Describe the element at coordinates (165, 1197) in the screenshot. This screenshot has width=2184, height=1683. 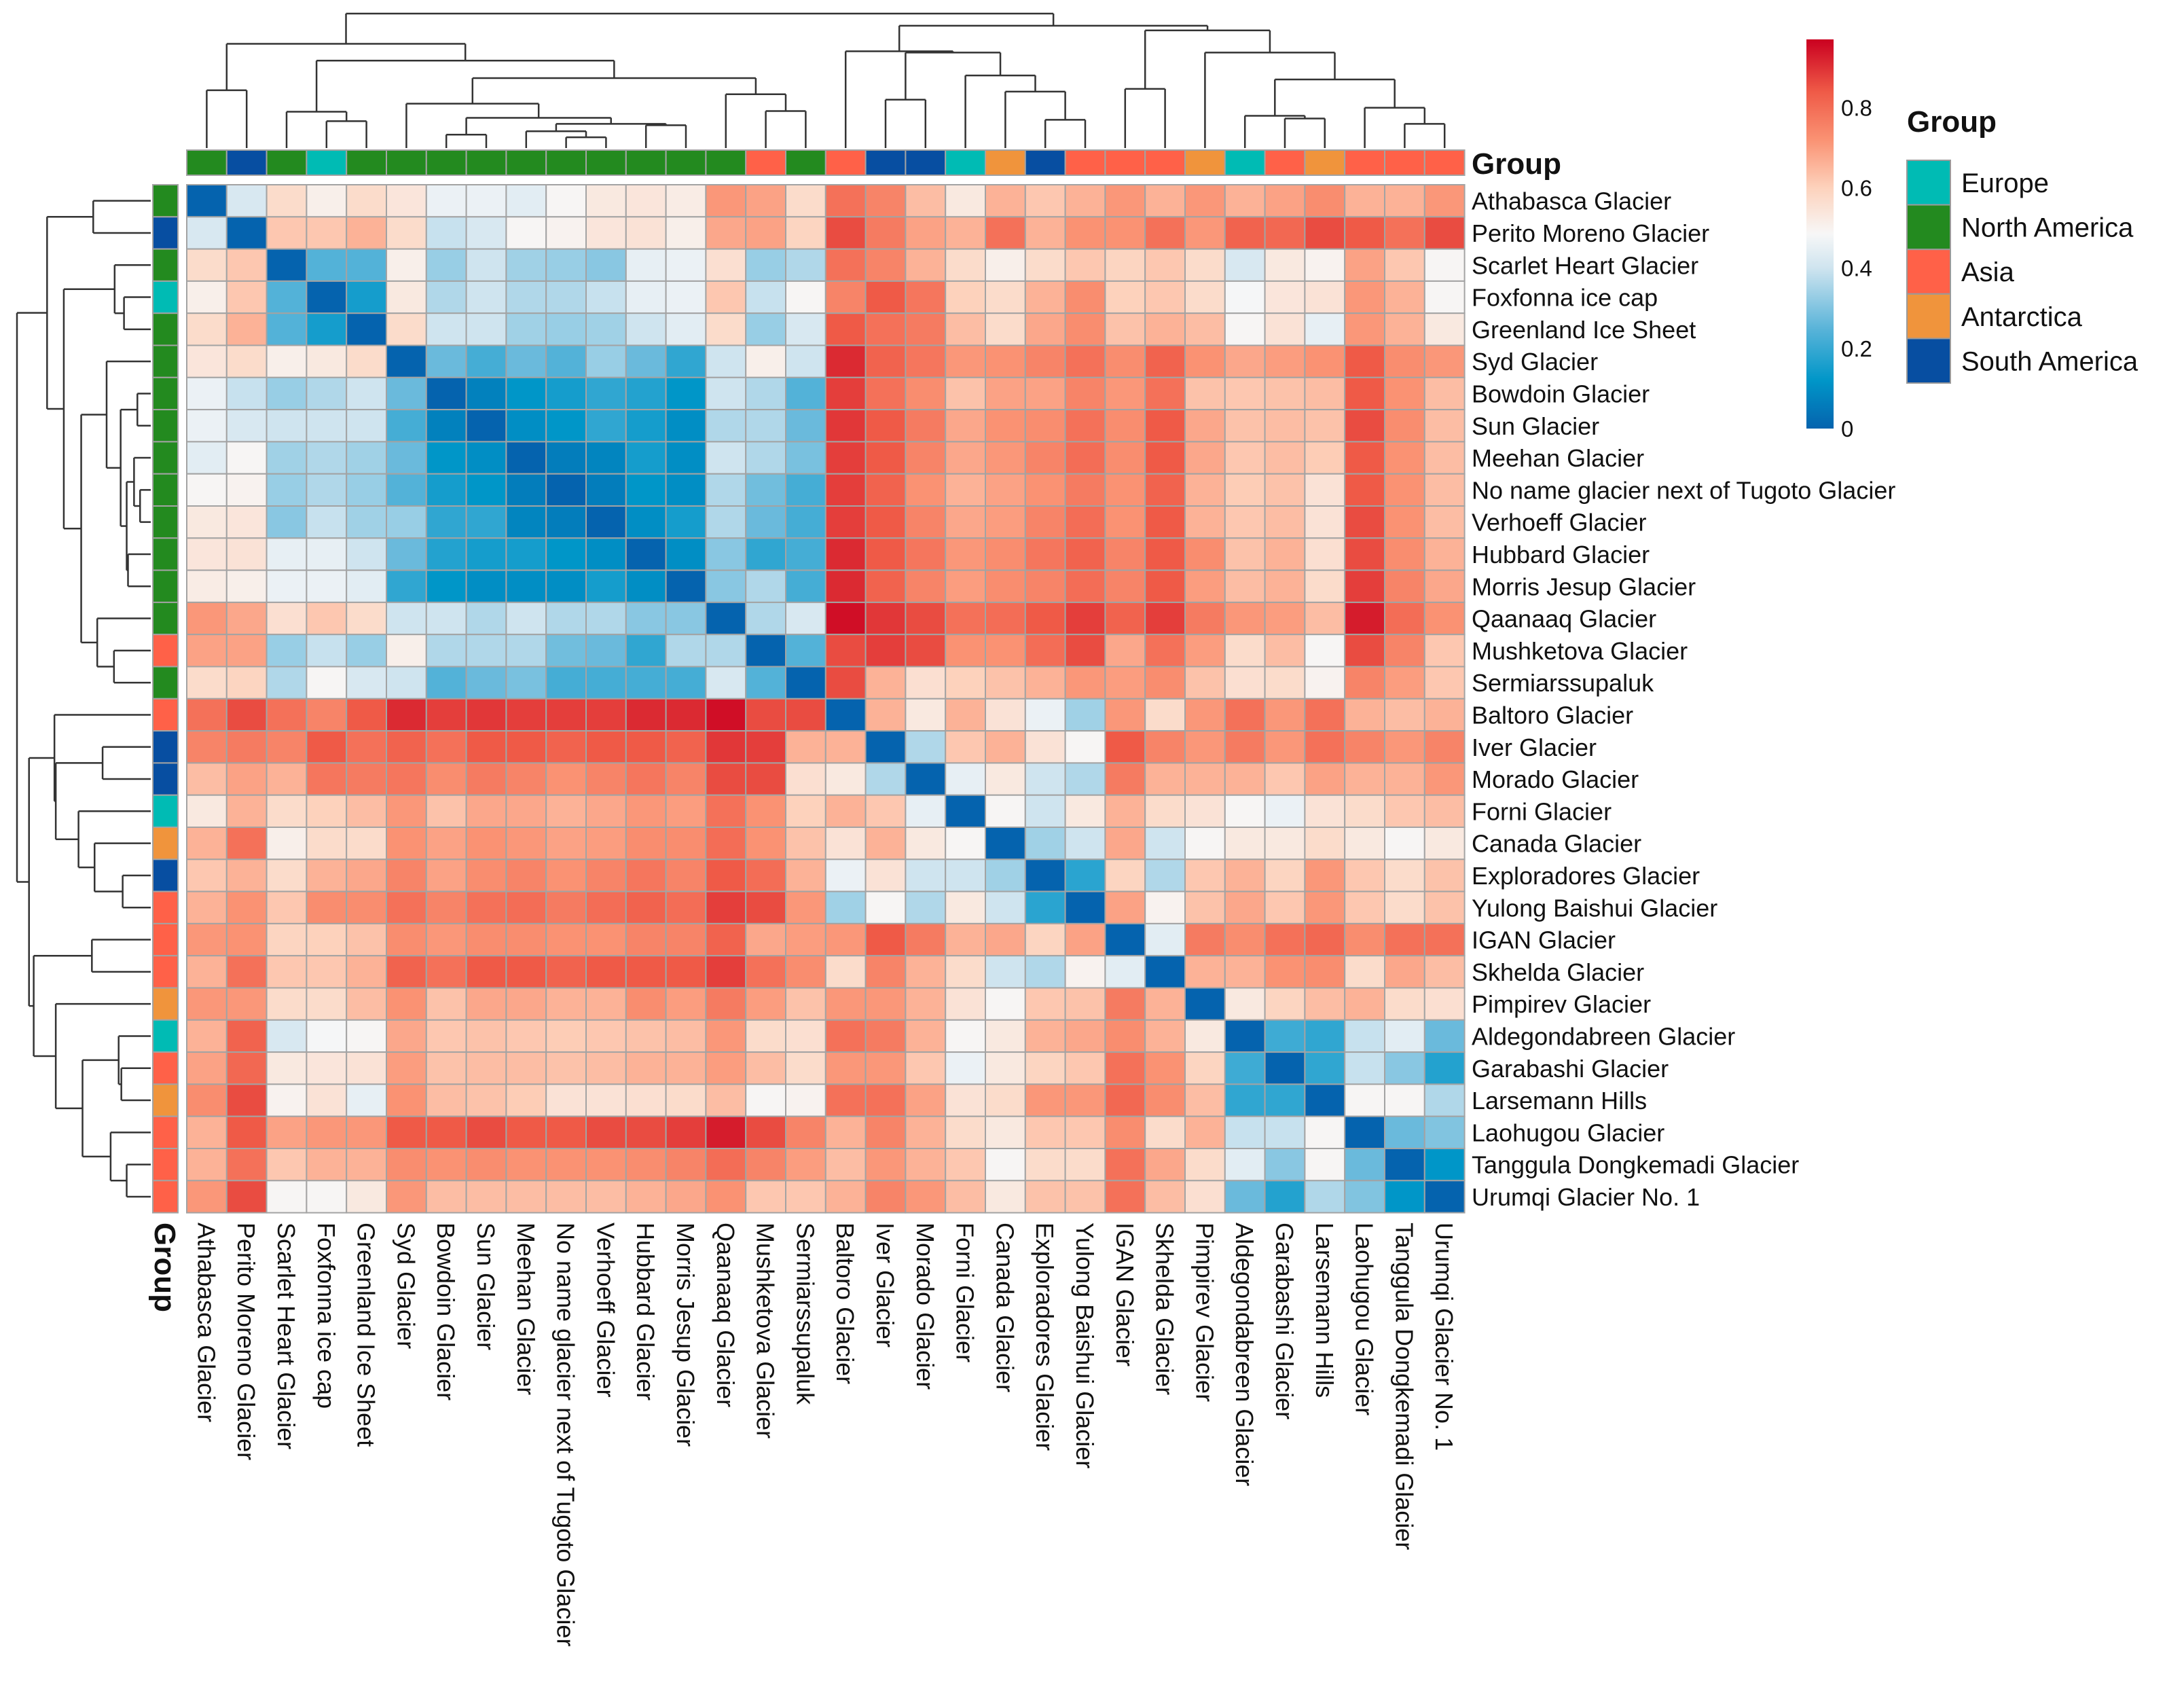
I see `row-group-cell` at that location.